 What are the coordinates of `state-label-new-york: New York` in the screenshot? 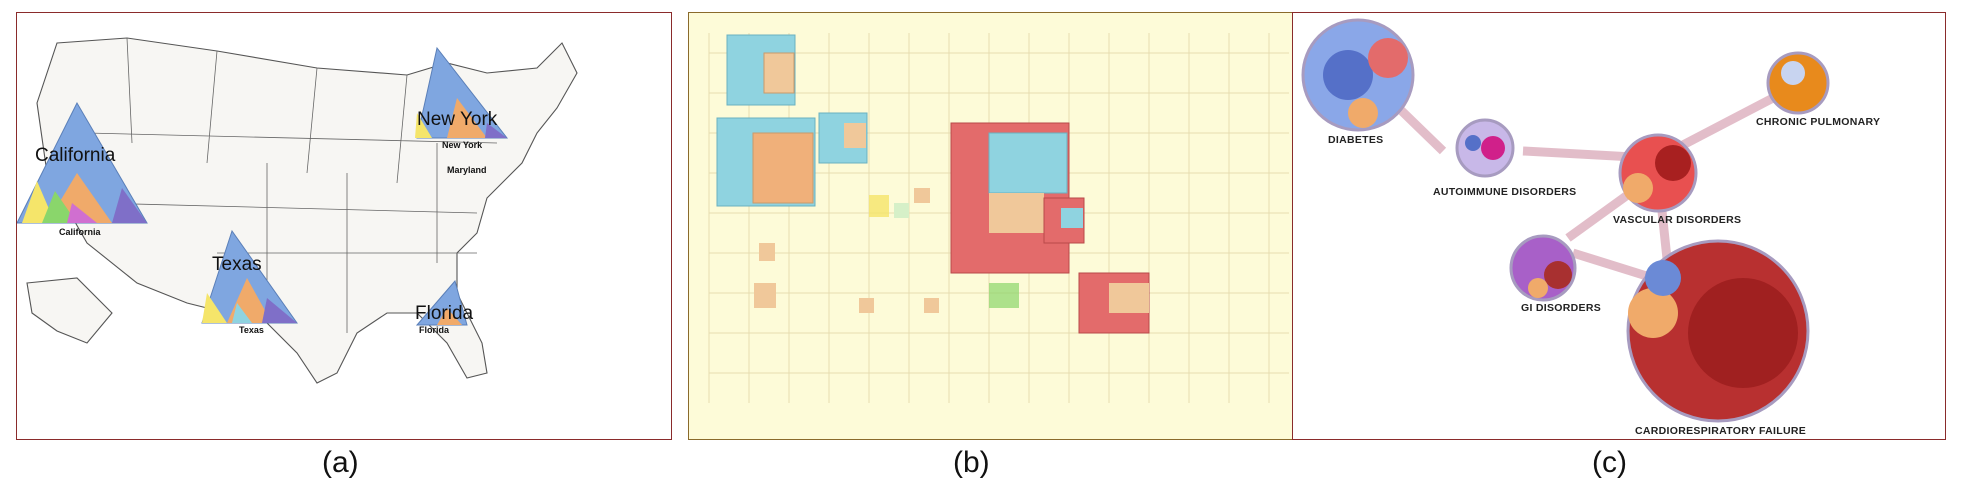 It's located at (457, 119).